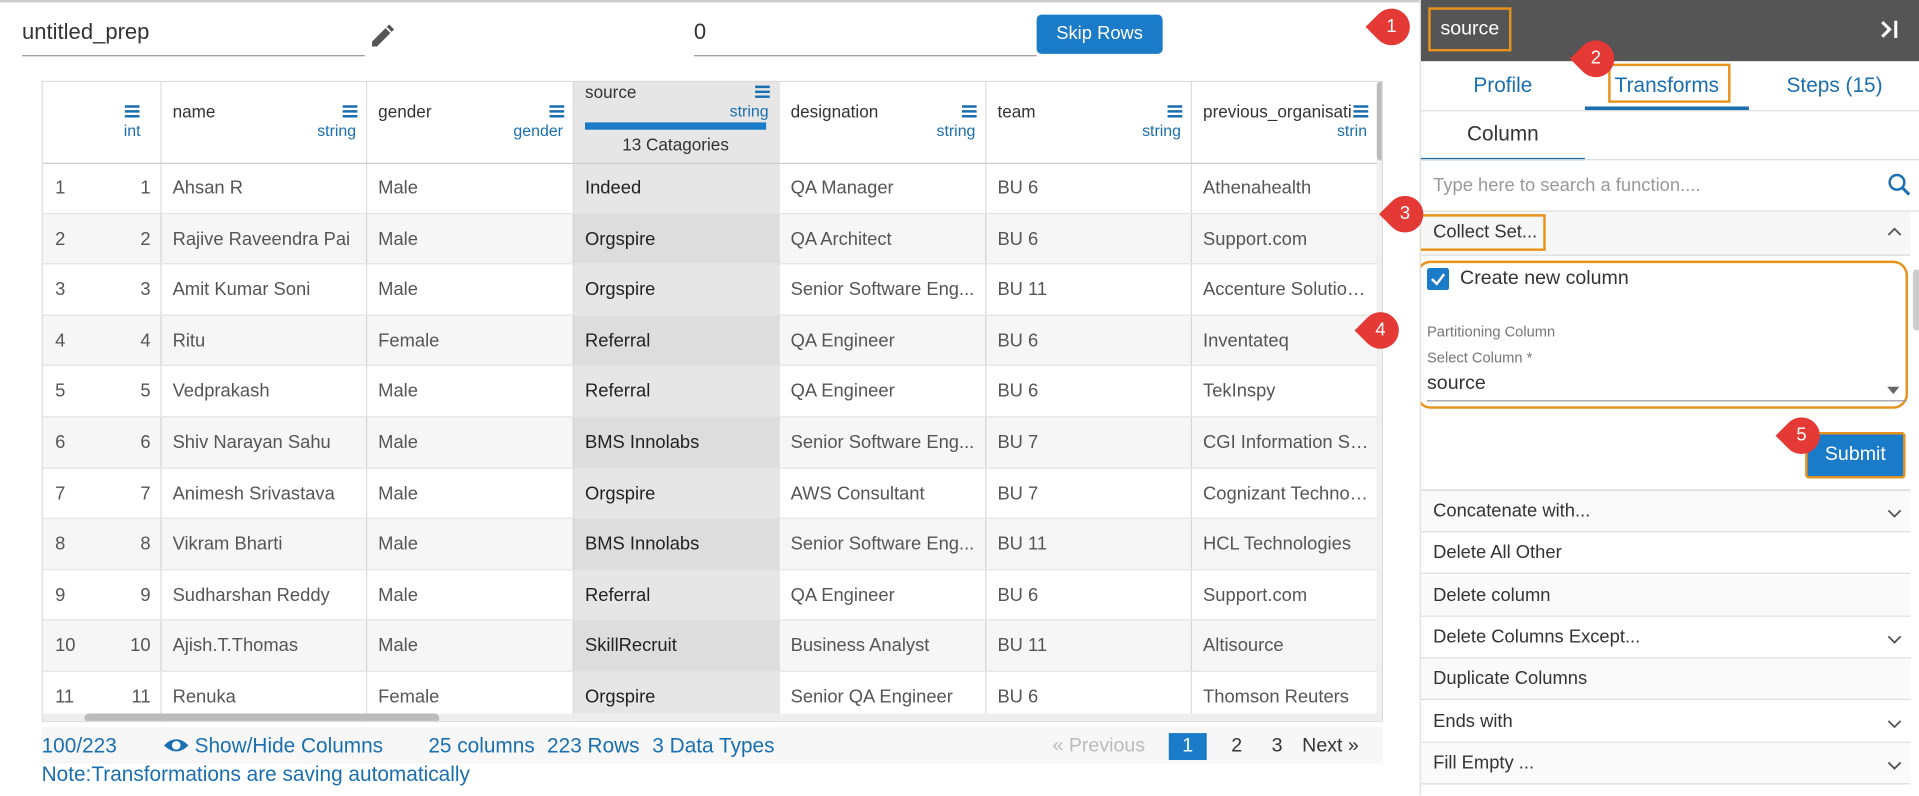  I want to click on skip-underline, so click(865, 56).